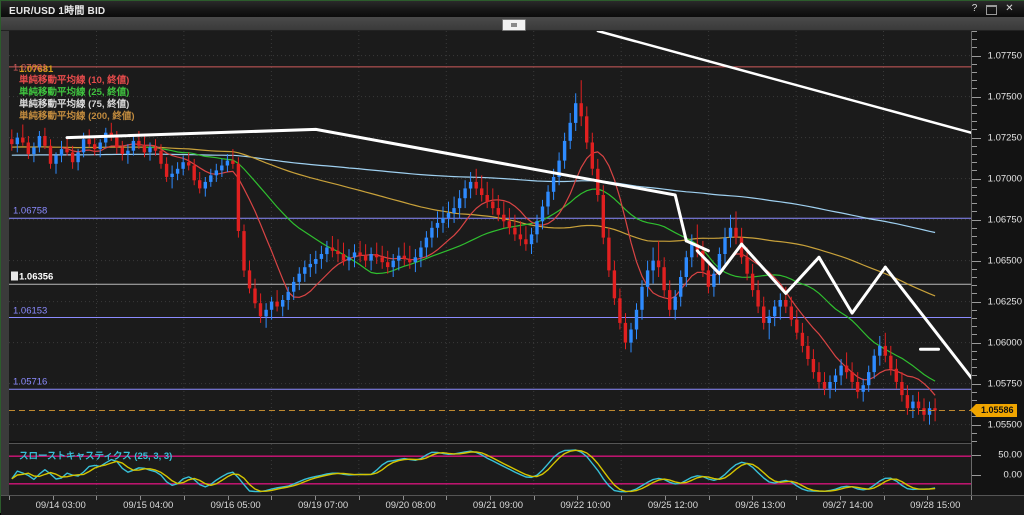  What do you see at coordinates (672, 505) in the screenshot?
I see `time-axis-label: 09/25 12:00` at bounding box center [672, 505].